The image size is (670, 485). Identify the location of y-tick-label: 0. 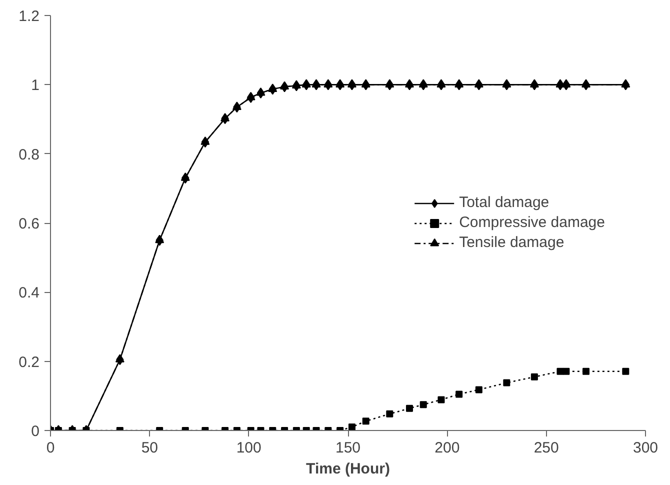
(35, 431).